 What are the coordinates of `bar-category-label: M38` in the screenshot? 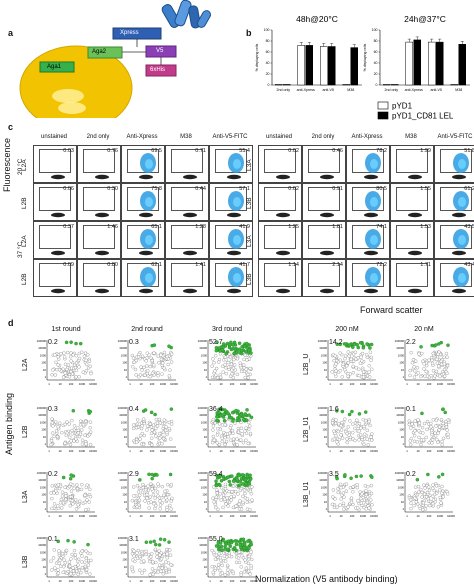 It's located at (350, 90).